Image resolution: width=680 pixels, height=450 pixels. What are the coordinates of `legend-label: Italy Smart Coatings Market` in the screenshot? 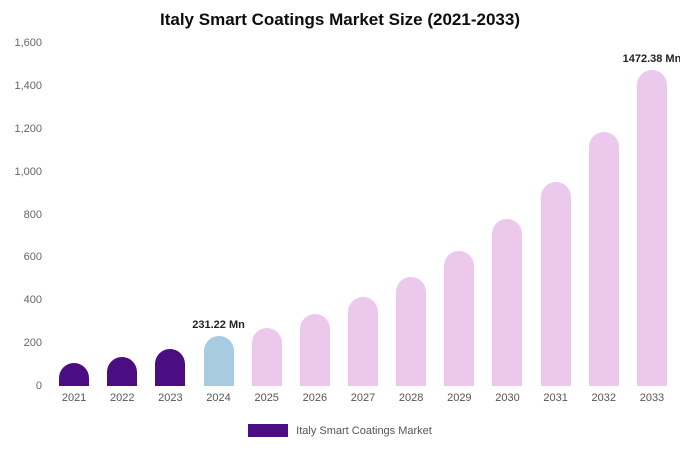 It's located at (364, 430).